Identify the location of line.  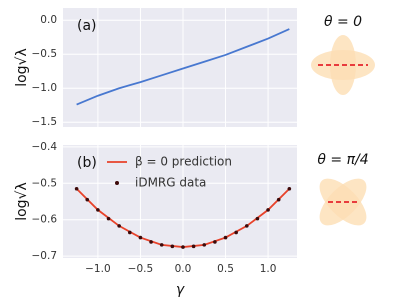
(183, 67).